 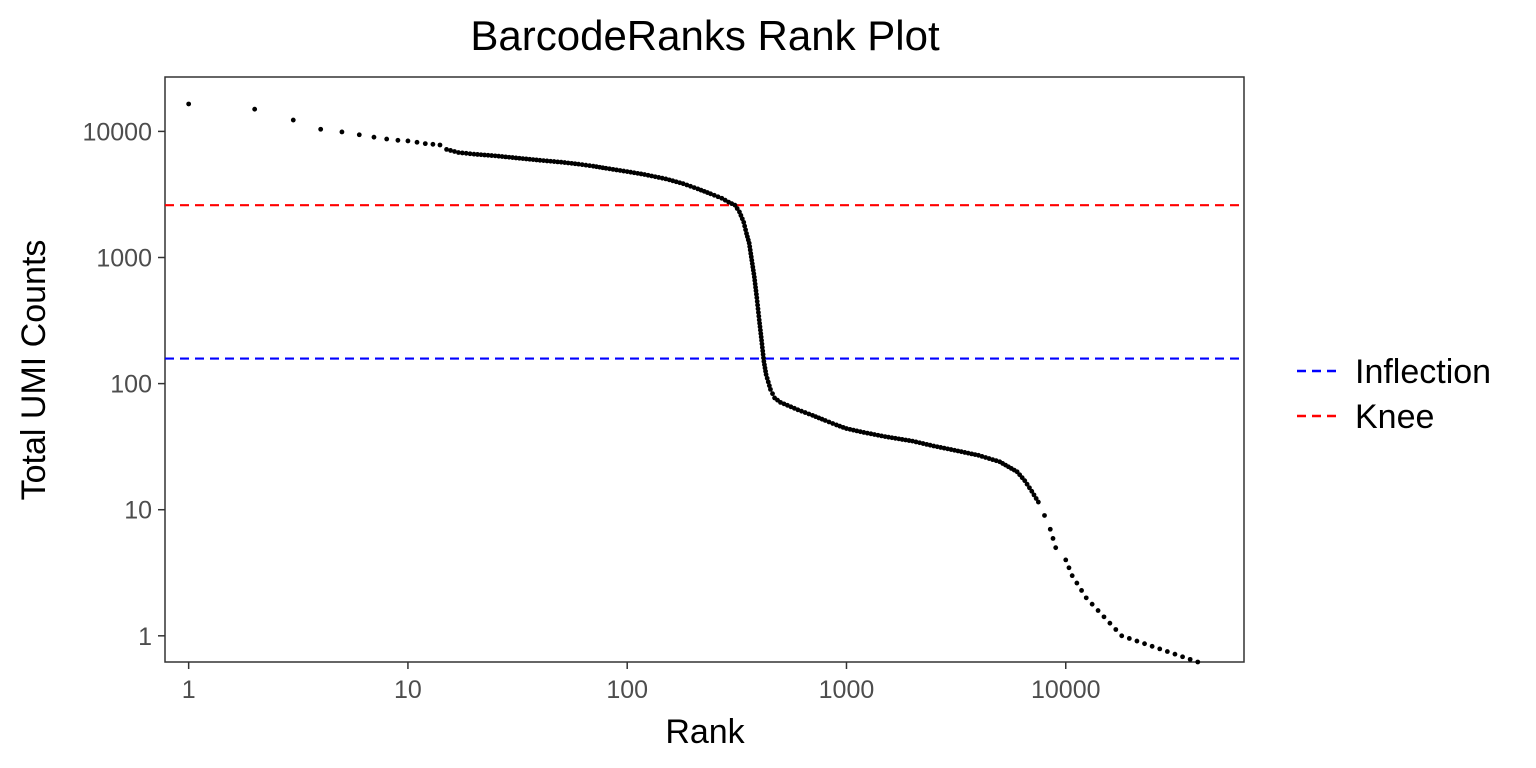 What do you see at coordinates (705, 35) in the screenshot?
I see `chart-title: BarcodeRanks Rank Plot` at bounding box center [705, 35].